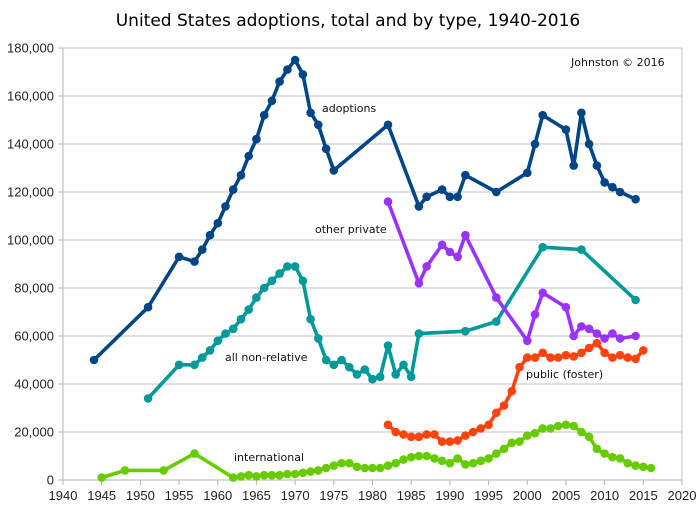 This screenshot has height=510, width=696. Describe the element at coordinates (527, 495) in the screenshot. I see `x-tick-label: 2000` at that location.